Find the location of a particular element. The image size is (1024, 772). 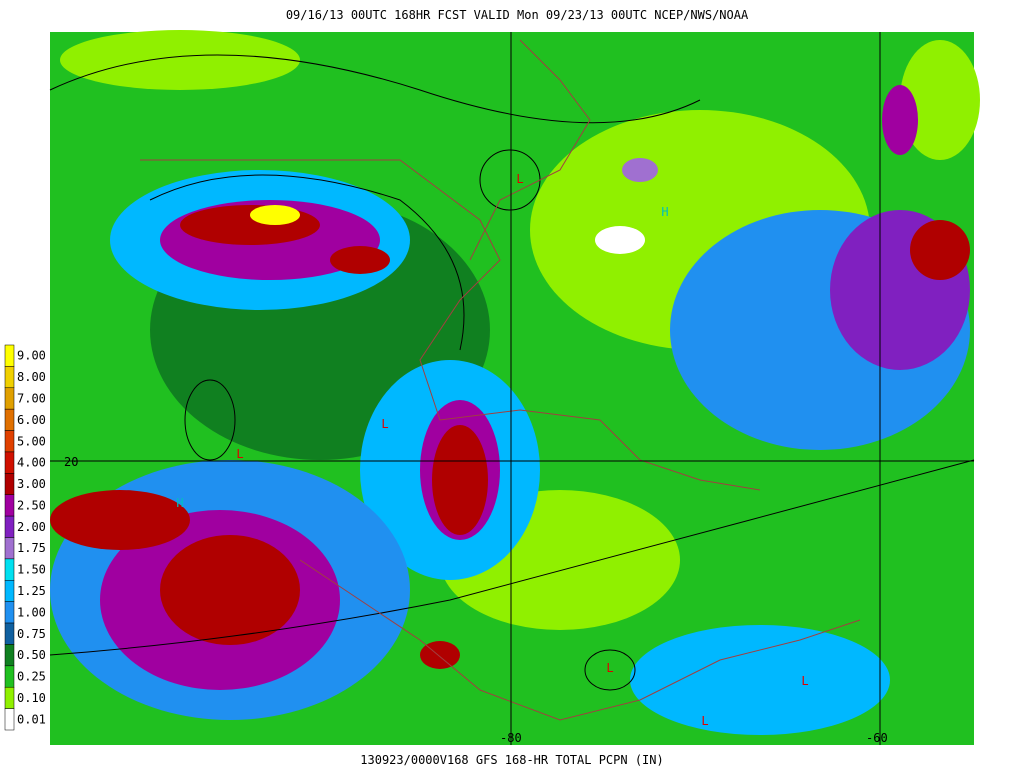

legend-label: 1.75 is located at coordinates (31, 548).